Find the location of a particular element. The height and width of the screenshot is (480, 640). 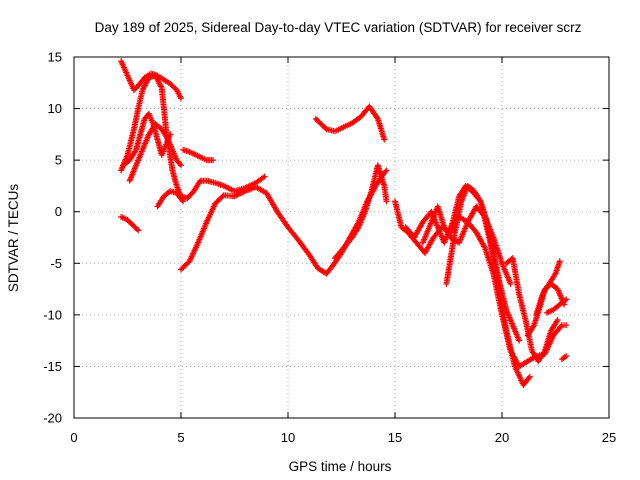

x-tick-label: 10 is located at coordinates (288, 437).